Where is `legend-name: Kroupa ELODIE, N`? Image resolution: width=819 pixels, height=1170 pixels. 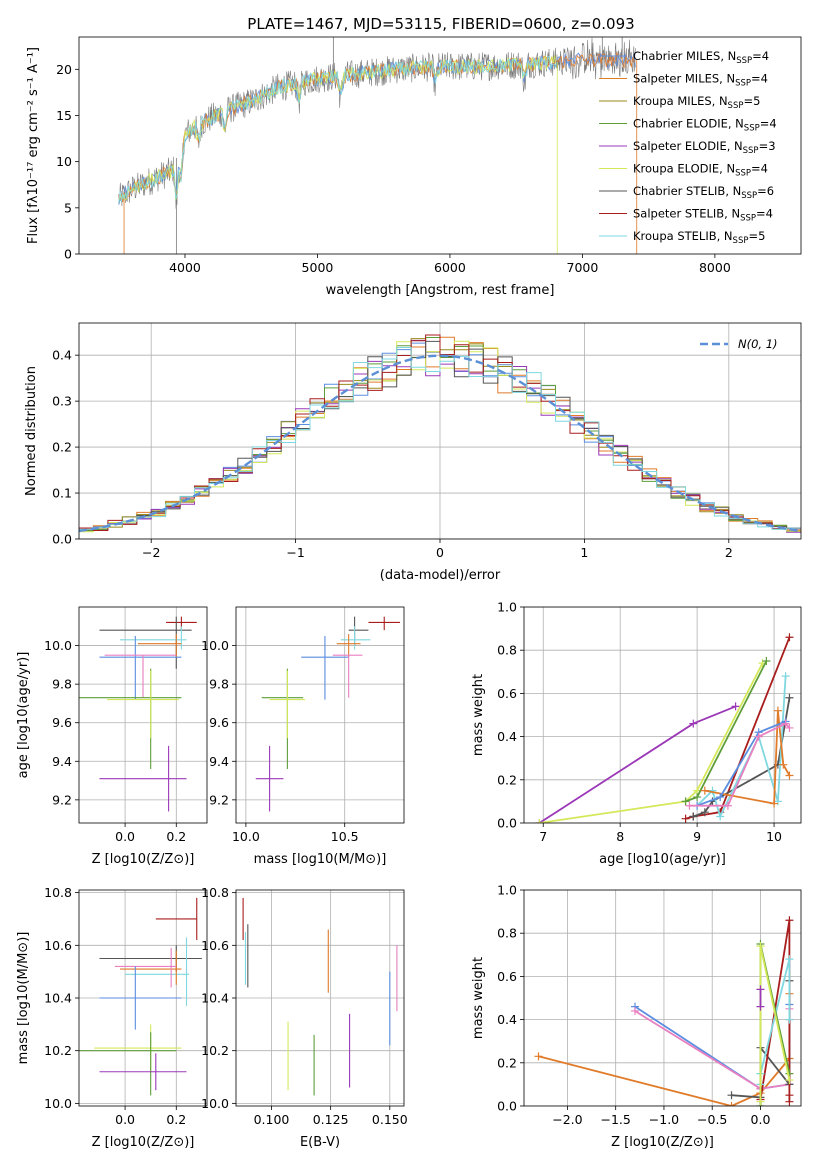
legend-name: Kroupa ELODIE, N is located at coordinates (684, 169).